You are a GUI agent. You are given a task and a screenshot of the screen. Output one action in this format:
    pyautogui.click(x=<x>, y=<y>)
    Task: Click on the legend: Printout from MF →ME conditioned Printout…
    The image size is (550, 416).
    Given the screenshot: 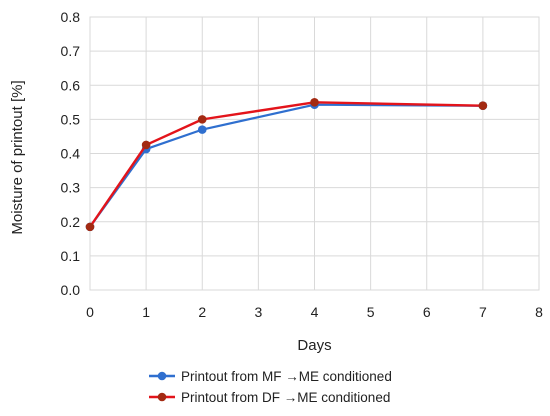 What is the action you would take?
    pyautogui.click(x=270, y=387)
    